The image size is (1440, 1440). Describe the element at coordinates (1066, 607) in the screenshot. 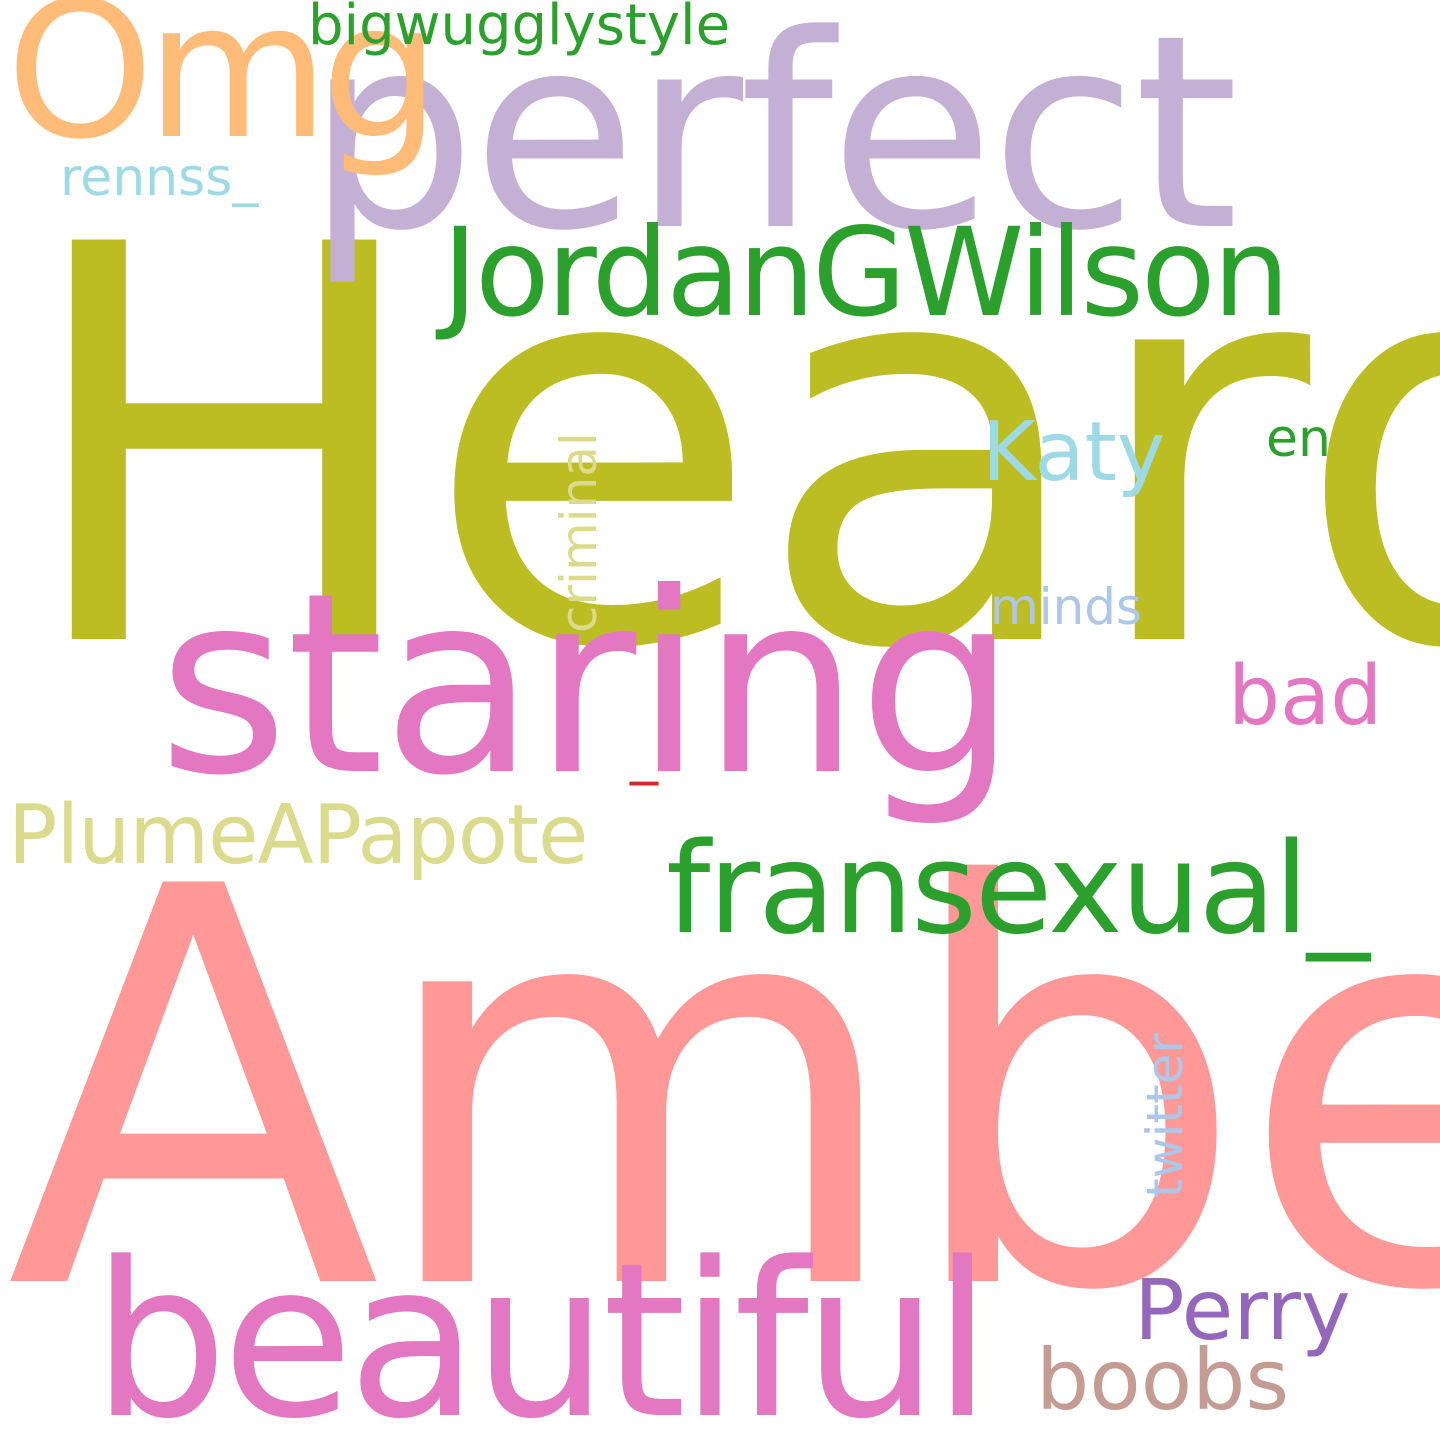

I see `word-minds: minds` at that location.